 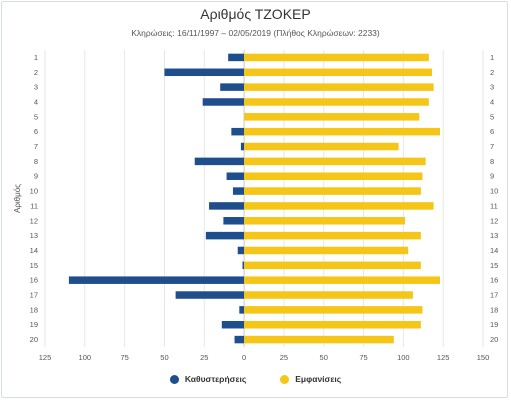 What do you see at coordinates (34, 220) in the screenshot?
I see `y-tick-label-left: 12` at bounding box center [34, 220].